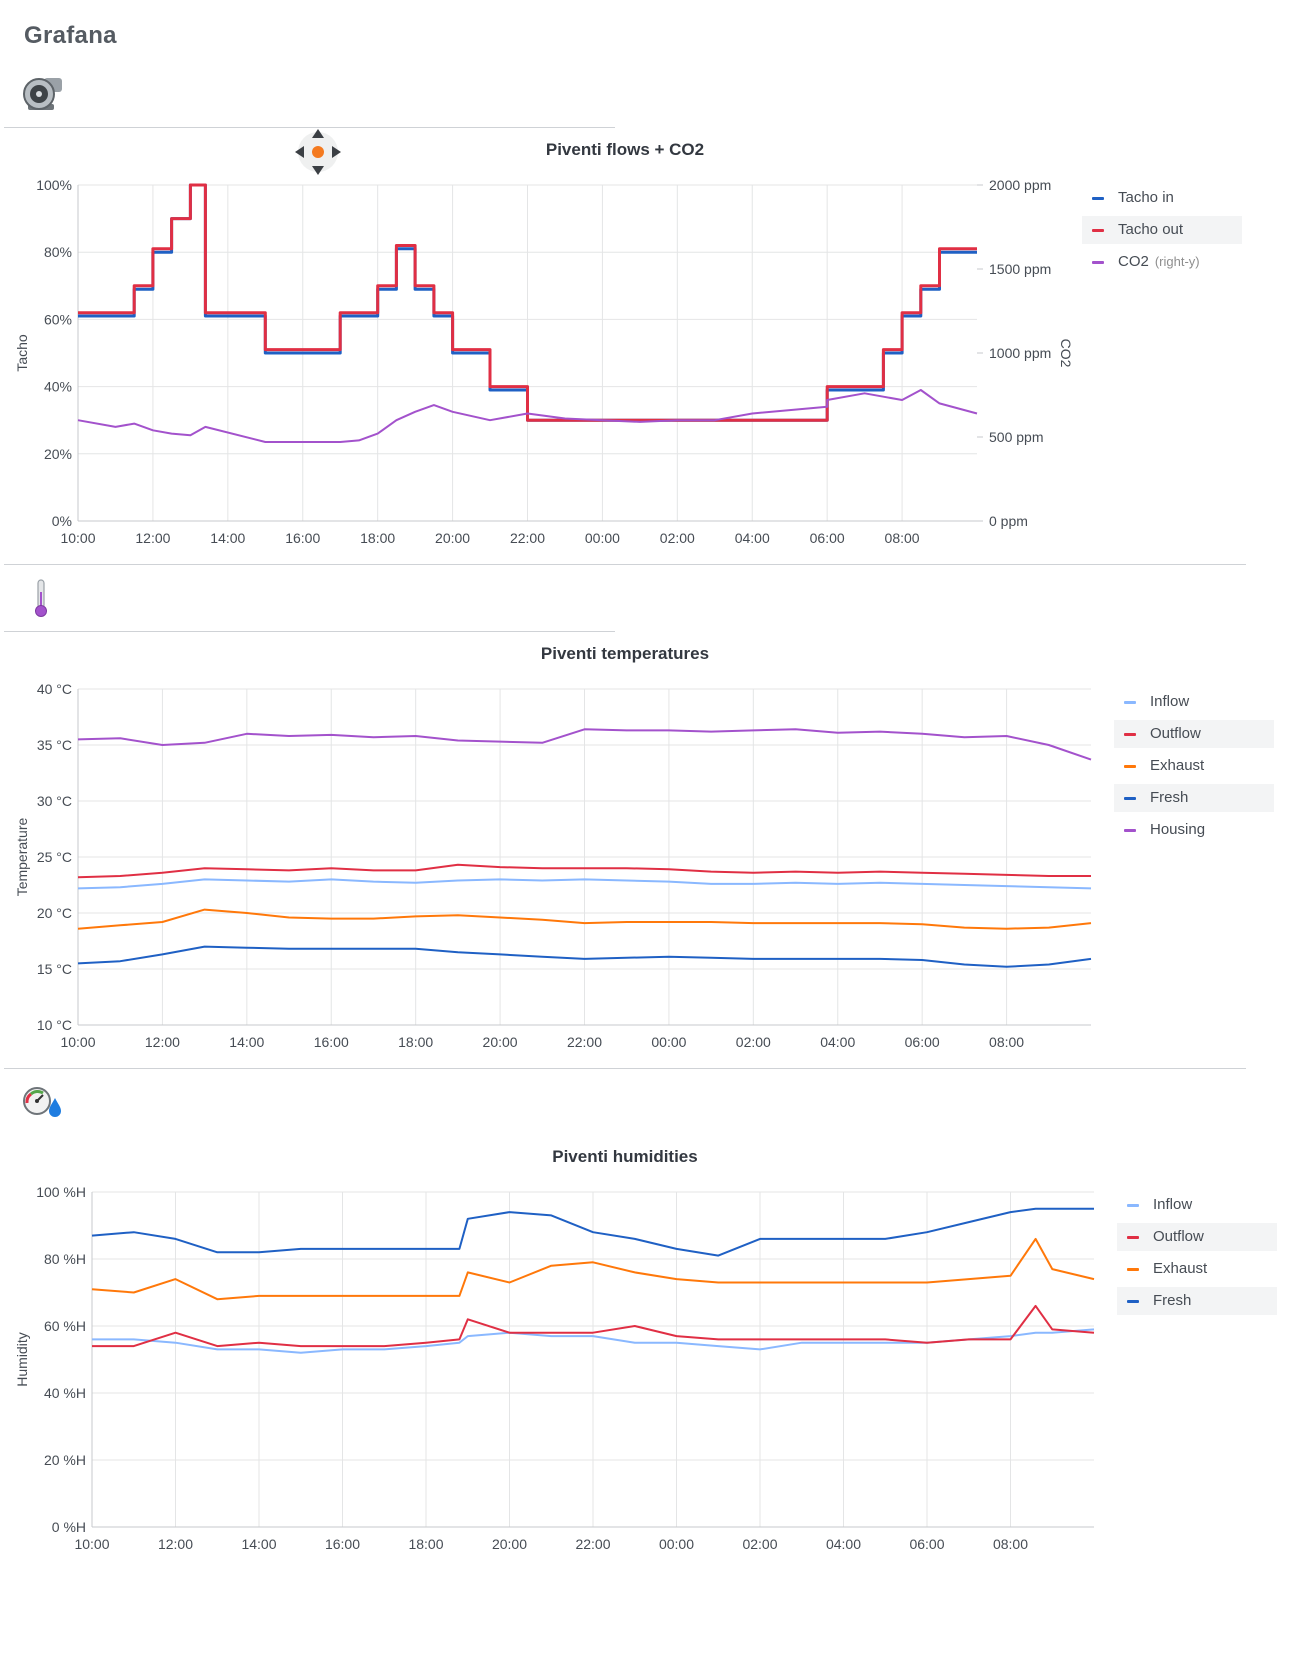 The width and height of the screenshot is (1316, 1655). What do you see at coordinates (1177, 765) in the screenshot?
I see `legend-label: Exhaust` at bounding box center [1177, 765].